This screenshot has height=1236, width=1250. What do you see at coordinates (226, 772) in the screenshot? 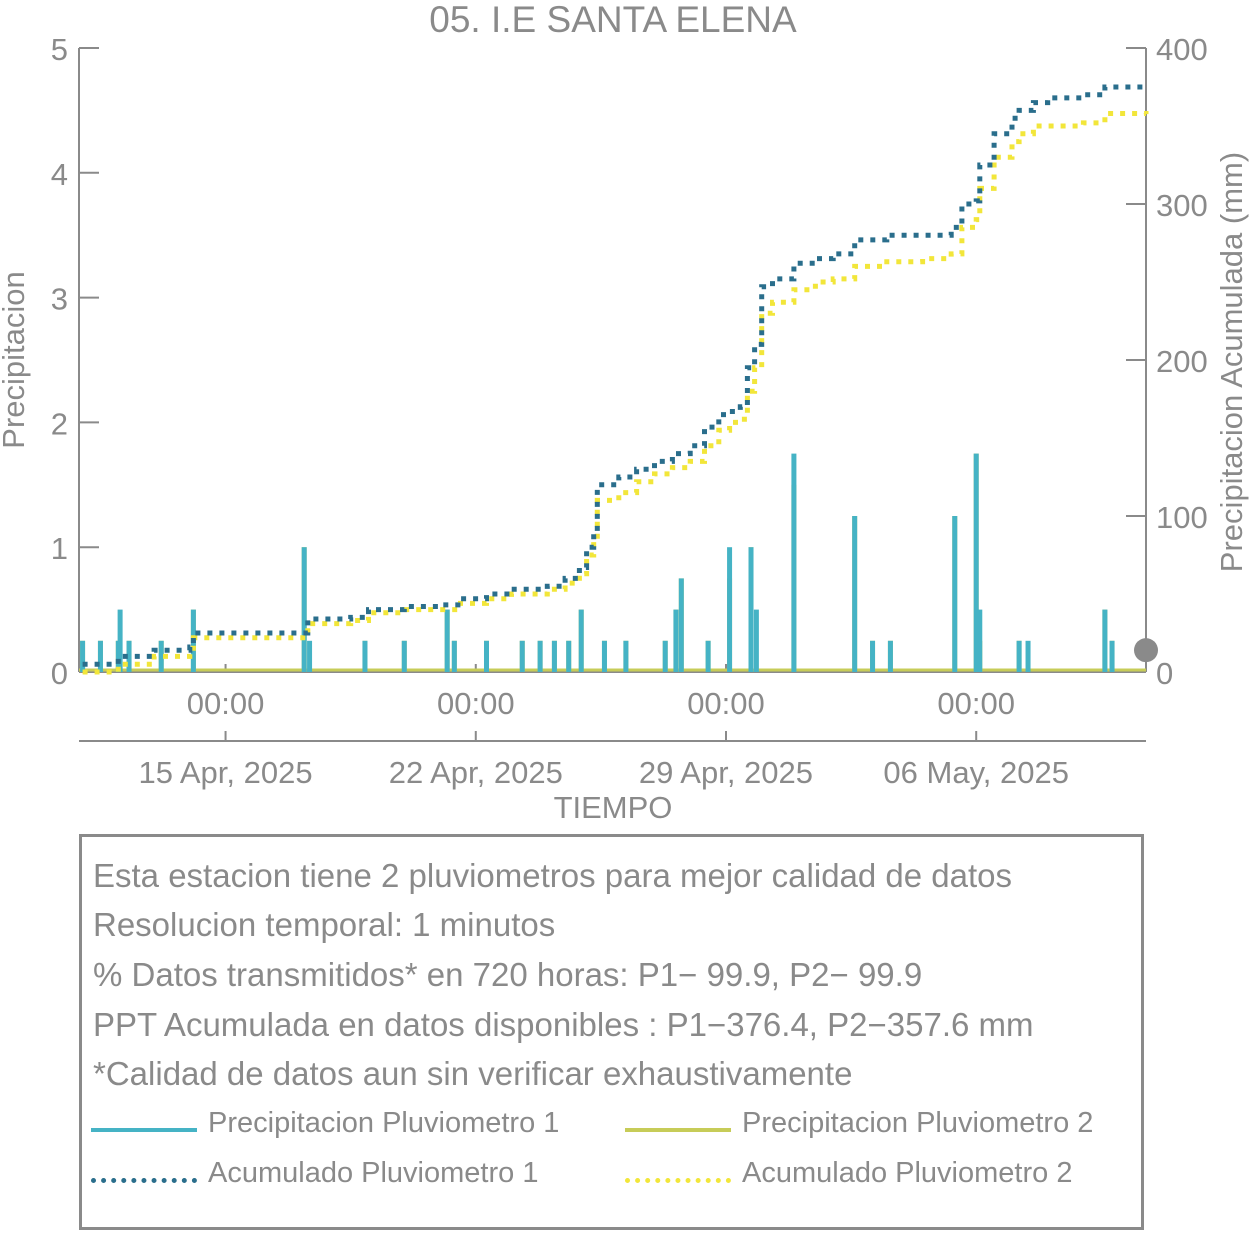
I see `x-tick-label-date: 15 Apr, 2025` at bounding box center [226, 772].